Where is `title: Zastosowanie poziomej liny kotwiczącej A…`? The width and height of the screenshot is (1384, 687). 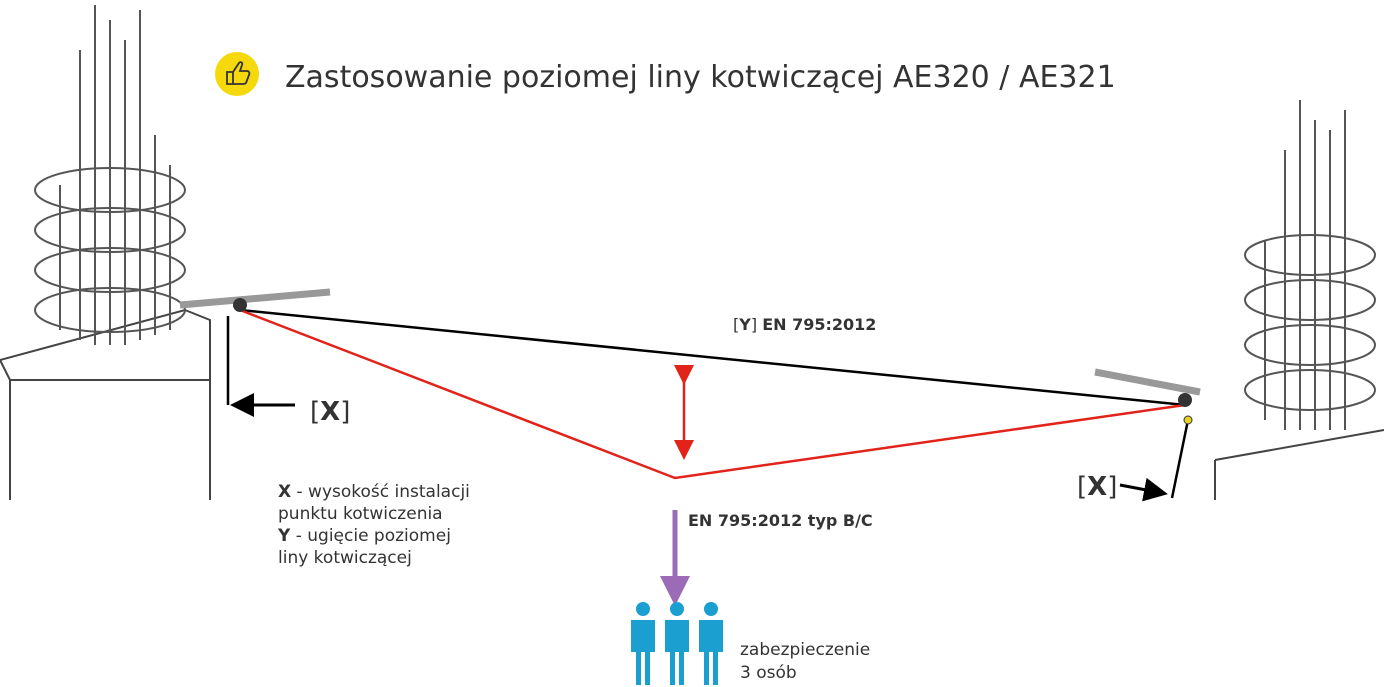
title: Zastosowanie poziomej liny kotwiczącej A… is located at coordinates (700, 77).